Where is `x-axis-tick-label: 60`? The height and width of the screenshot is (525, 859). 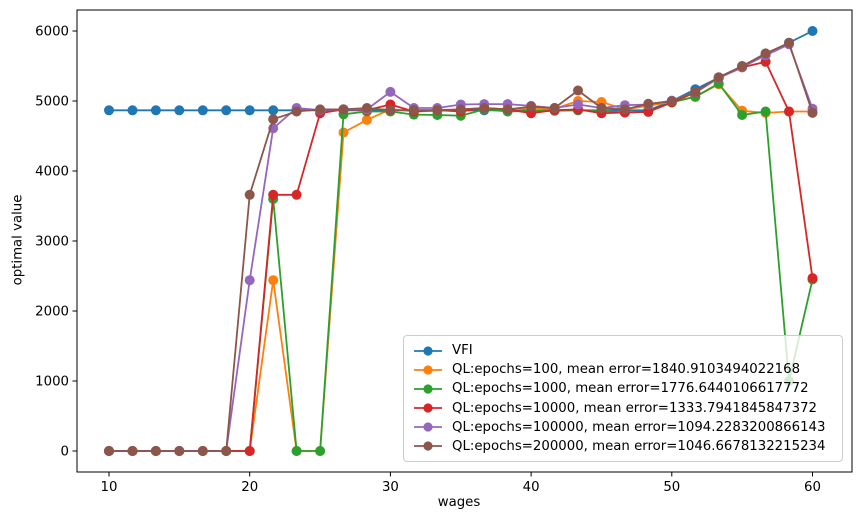
x-axis-tick-label: 60 is located at coordinates (812, 487).